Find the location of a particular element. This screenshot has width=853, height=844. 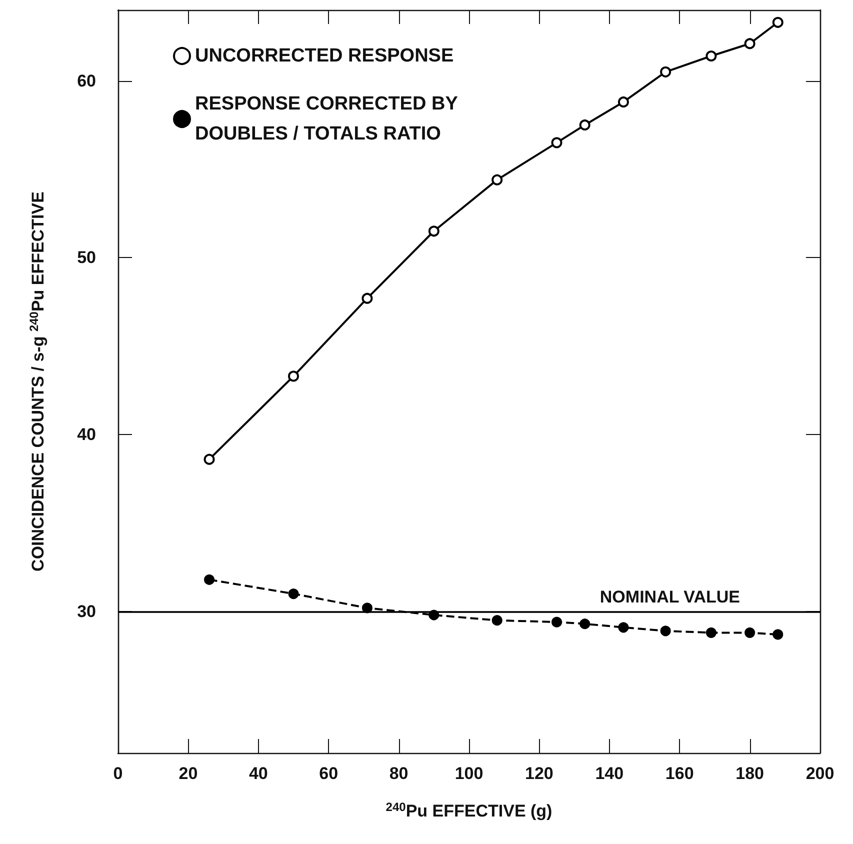

x-tick-label: 40 is located at coordinates (258, 773).